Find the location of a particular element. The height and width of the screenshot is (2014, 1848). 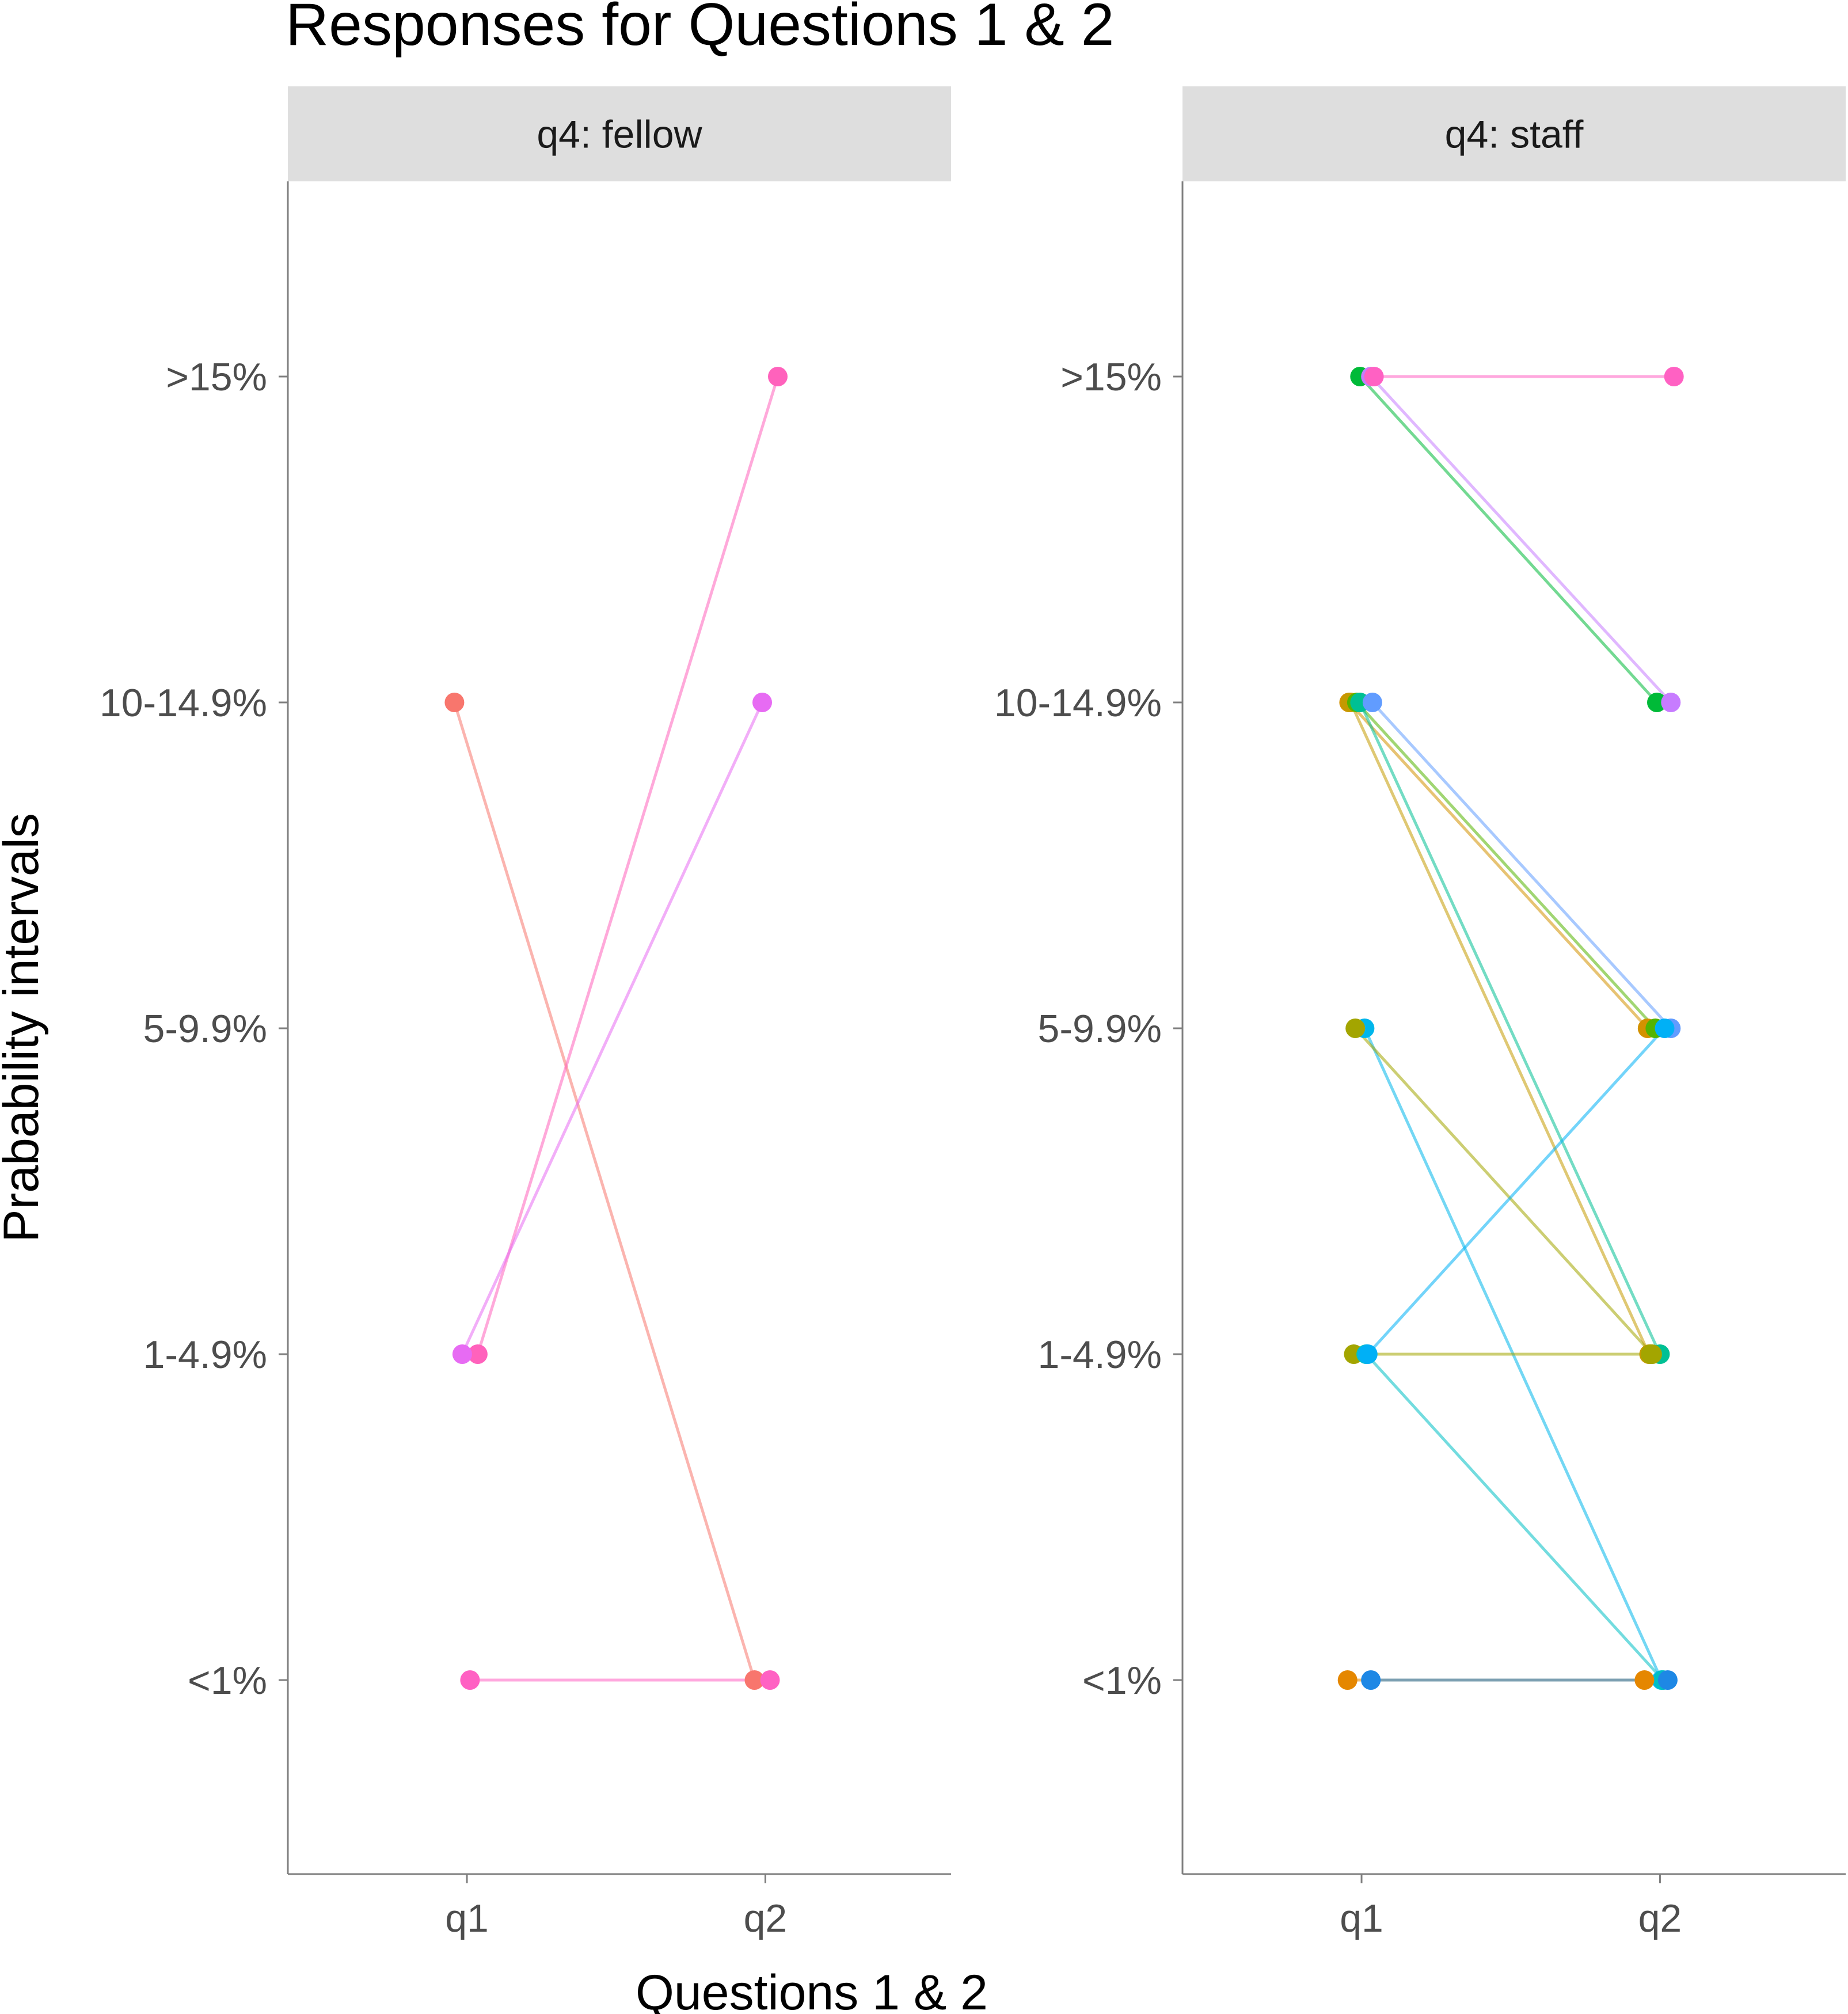

strip-label: q4: staff is located at coordinates (1515, 135).